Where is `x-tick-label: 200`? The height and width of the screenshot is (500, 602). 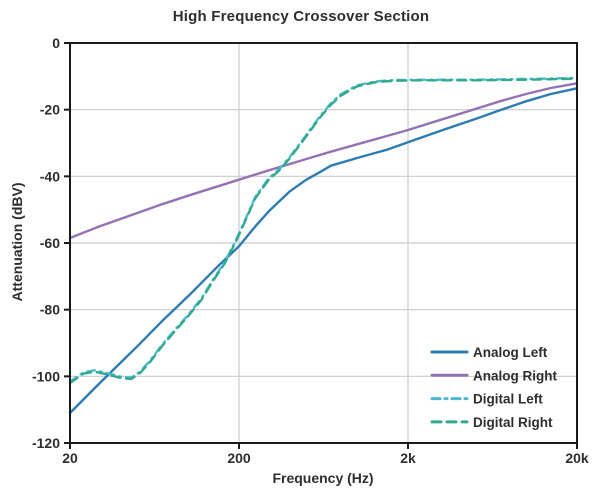 x-tick-label: 200 is located at coordinates (239, 458).